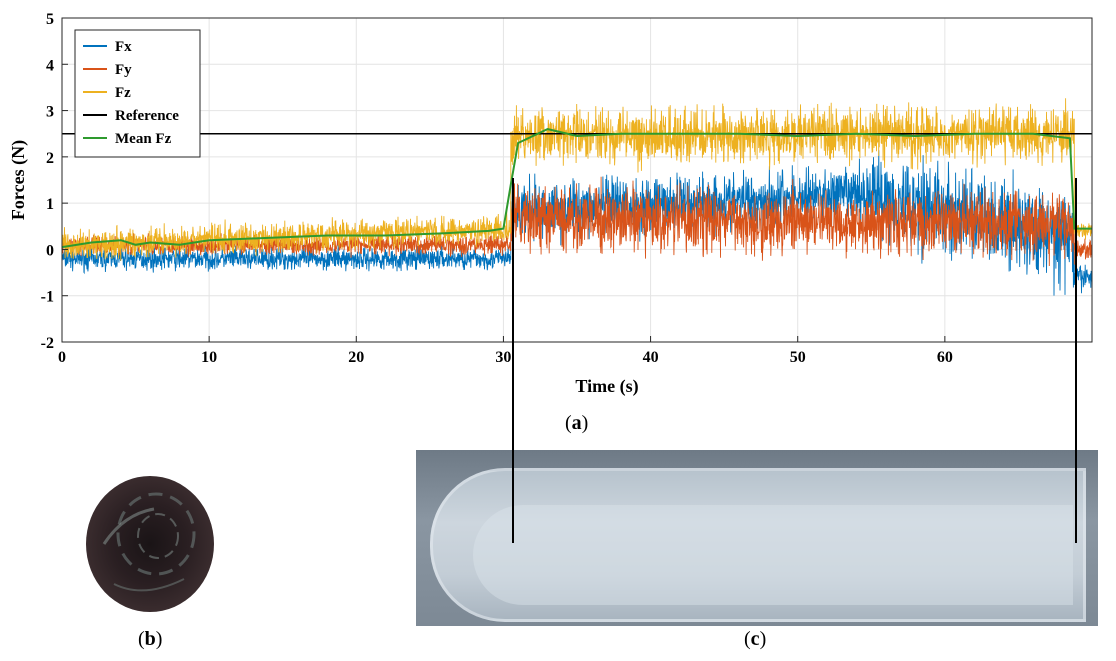 The image size is (1116, 661). What do you see at coordinates (50, 204) in the screenshot?
I see `y-tick-label: 1` at bounding box center [50, 204].